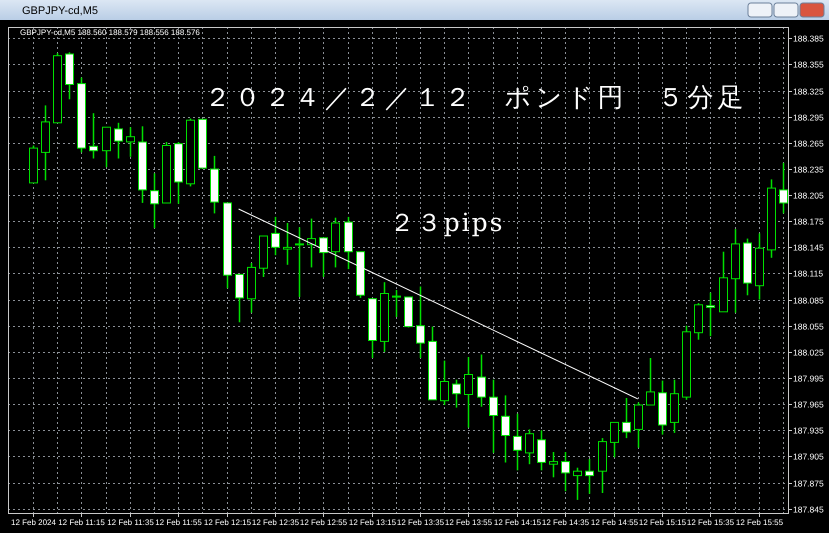  What do you see at coordinates (447, 222) in the screenshot?
I see `note: ２３pips` at bounding box center [447, 222].